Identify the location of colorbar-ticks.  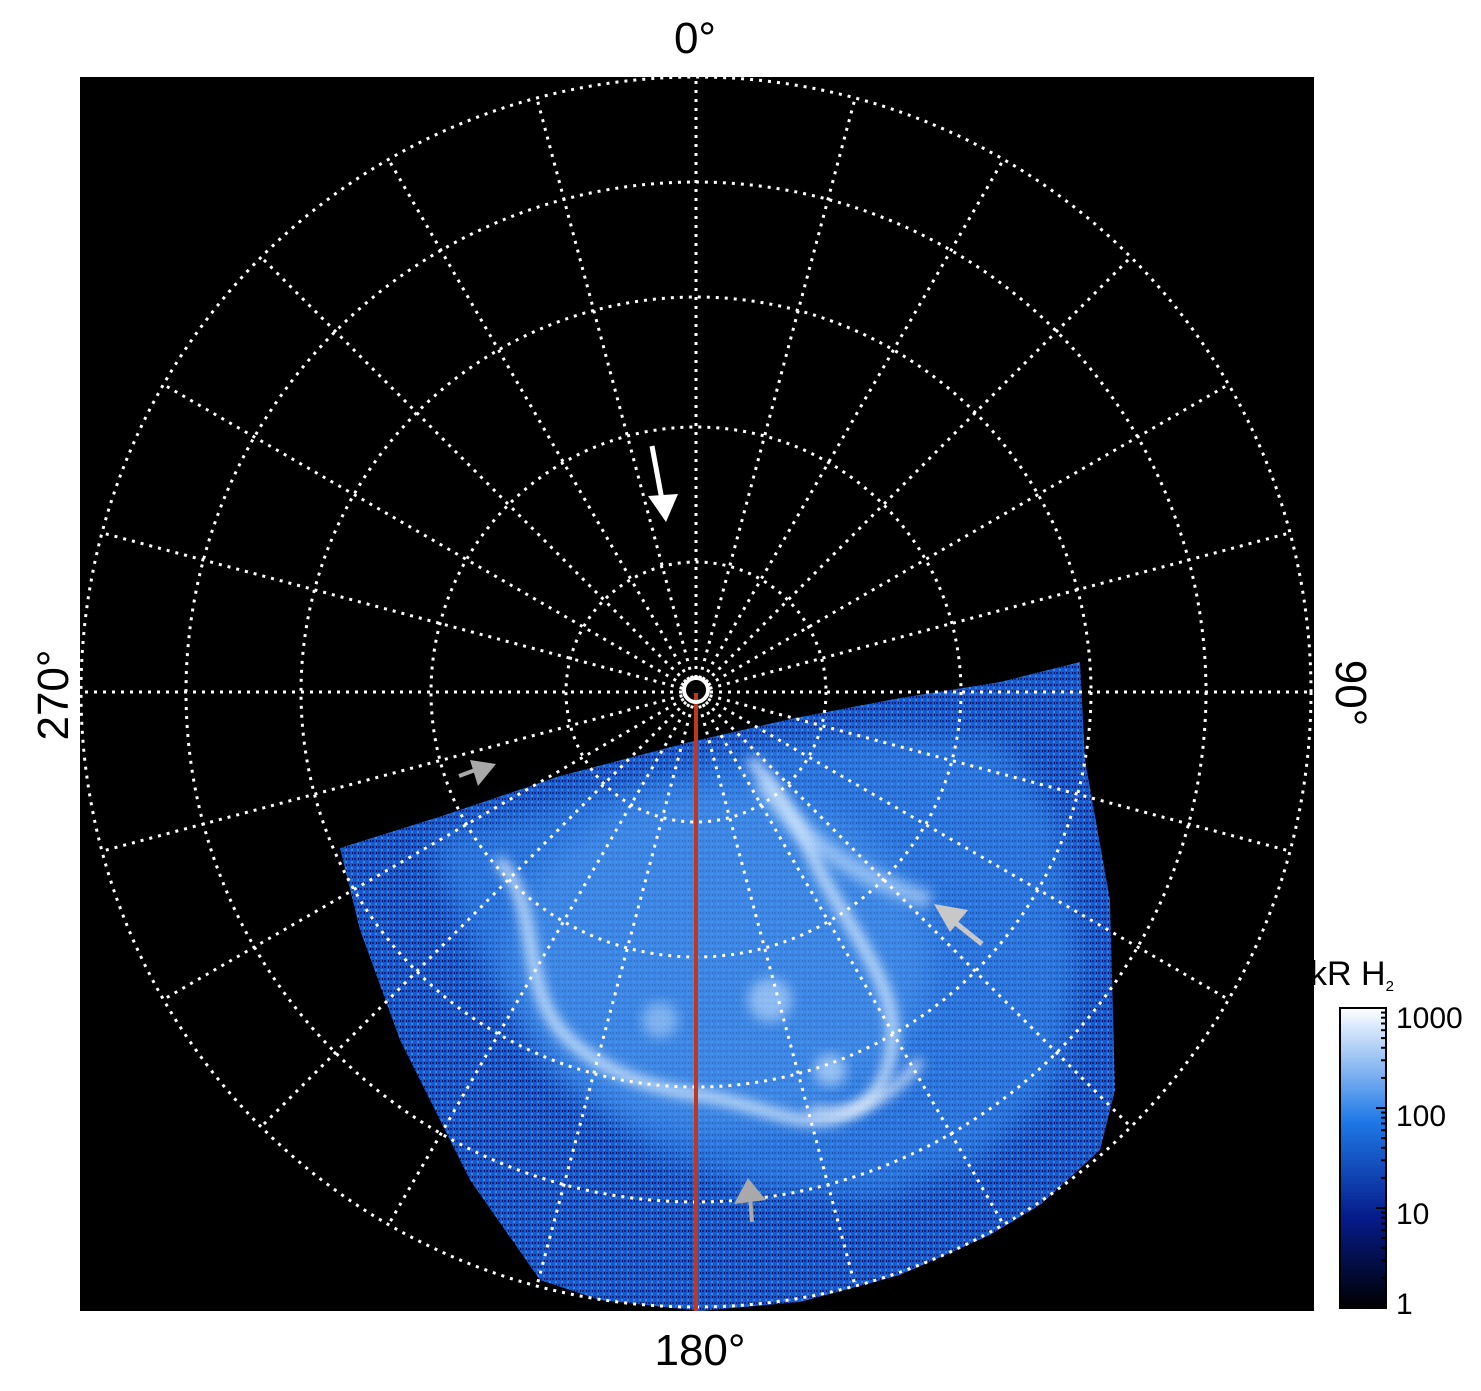
(1381, 1160).